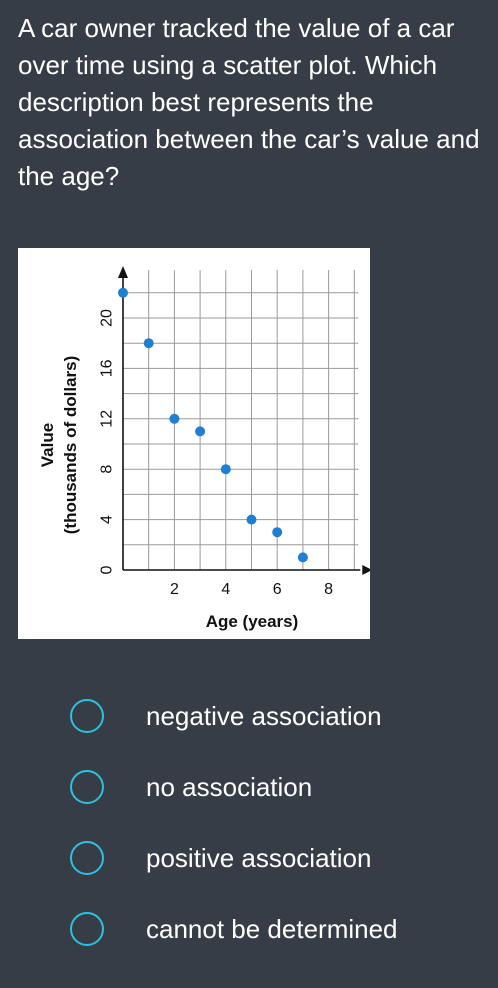 Image resolution: width=498 pixels, height=988 pixels. I want to click on option-label: no association, so click(229, 786).